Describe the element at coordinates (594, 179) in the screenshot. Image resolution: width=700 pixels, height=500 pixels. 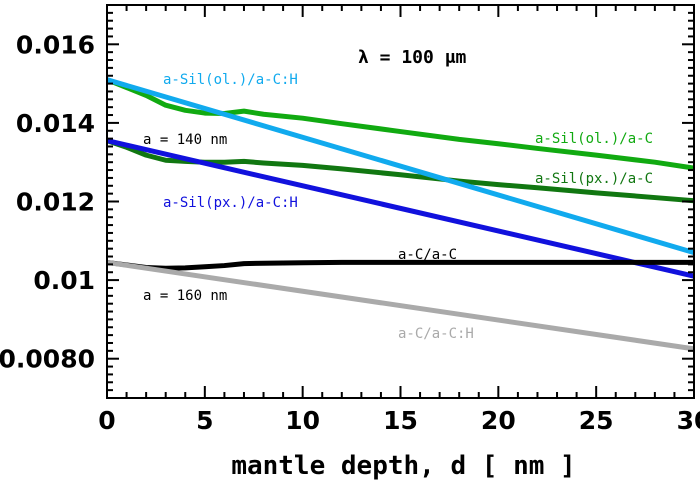
I see `series-label-a-sil-px-a-c: a-Sil(px.)/a-C` at that location.